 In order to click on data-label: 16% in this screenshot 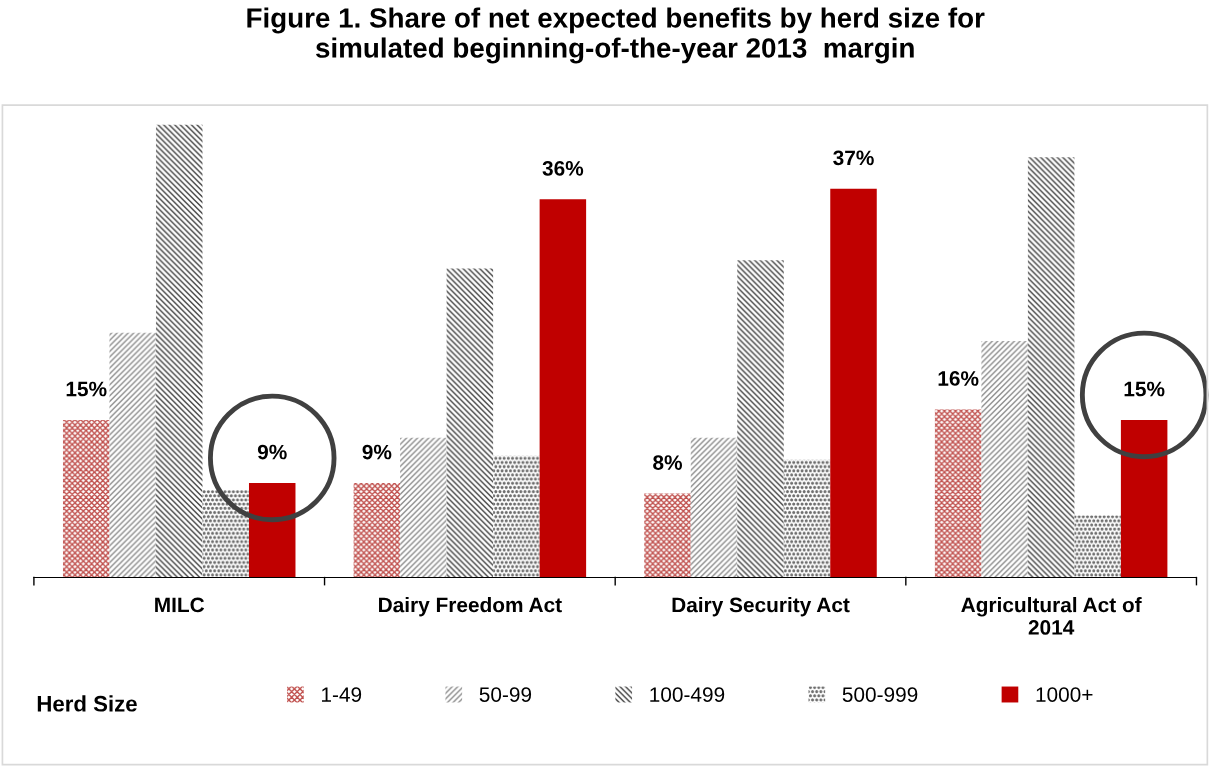, I will do `click(958, 378)`.